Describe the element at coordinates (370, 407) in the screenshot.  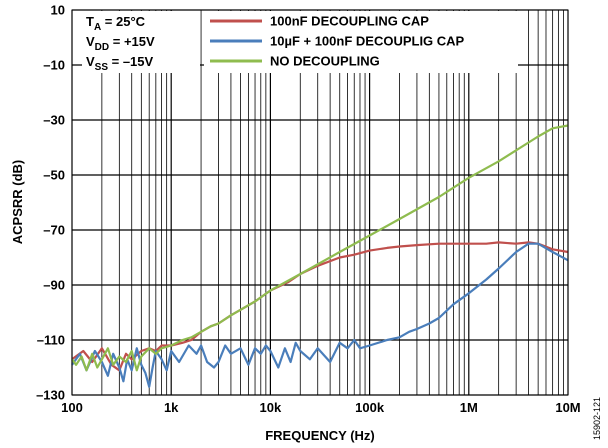
I see `x-tick-label: 100k` at that location.